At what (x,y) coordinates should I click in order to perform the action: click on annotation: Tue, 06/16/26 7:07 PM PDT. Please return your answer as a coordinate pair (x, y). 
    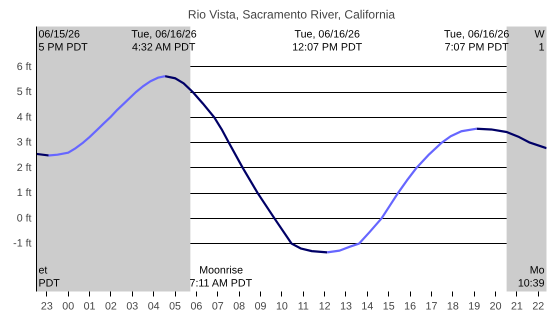
    Looking at the image, I should click on (477, 41).